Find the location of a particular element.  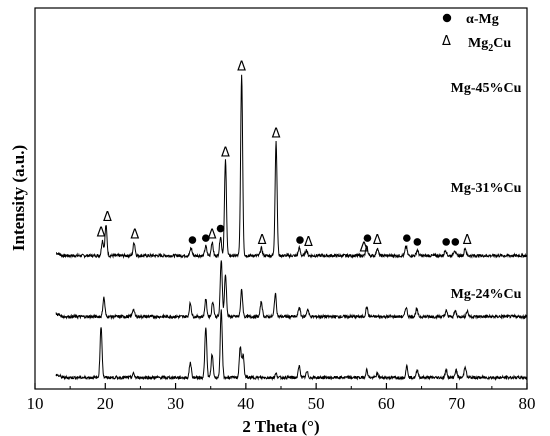

x-tick-label: 20 is located at coordinates (105, 403).